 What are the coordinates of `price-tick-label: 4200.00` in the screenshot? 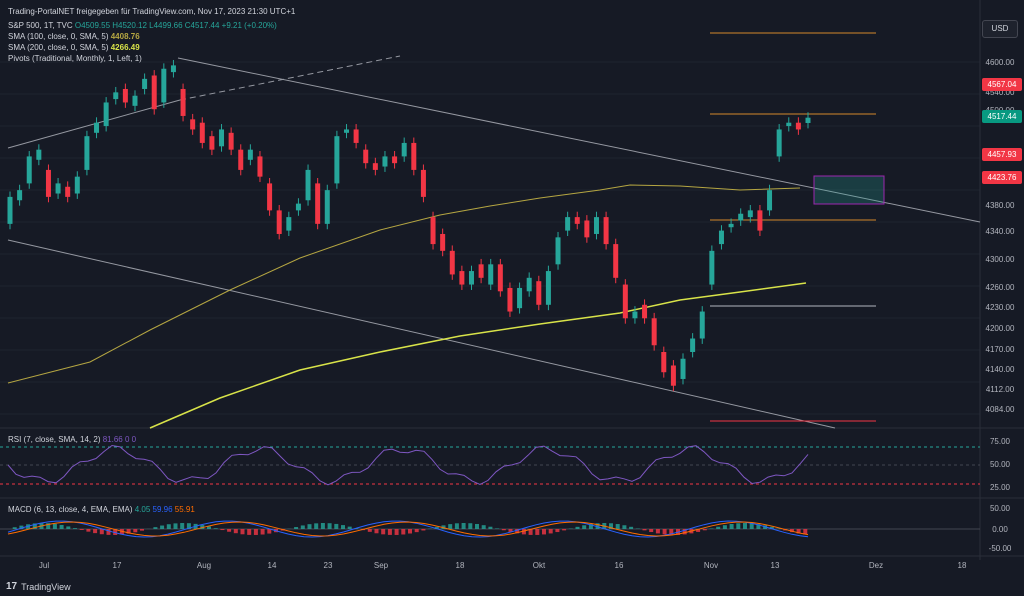 It's located at (1000, 328).